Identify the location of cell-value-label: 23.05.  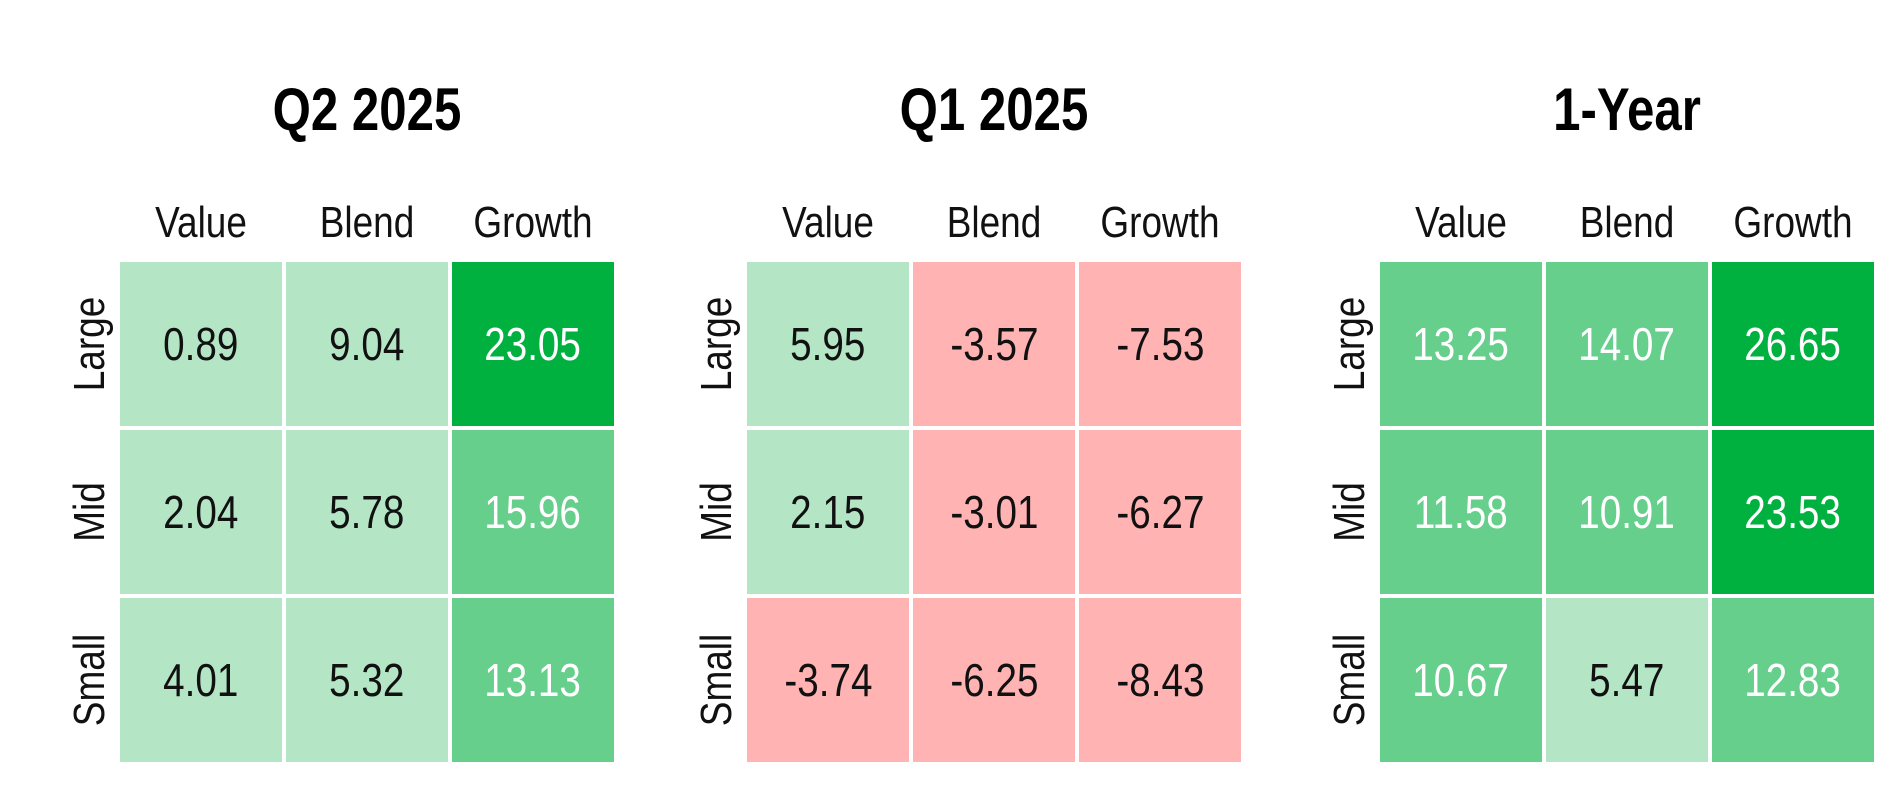
(533, 344).